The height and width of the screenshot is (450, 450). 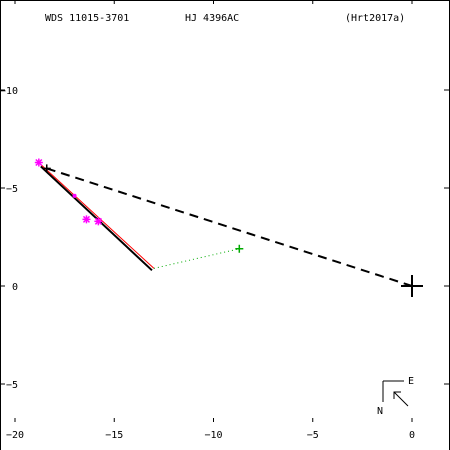 What do you see at coordinates (196, 258) in the screenshot?
I see `residual-line` at bounding box center [196, 258].